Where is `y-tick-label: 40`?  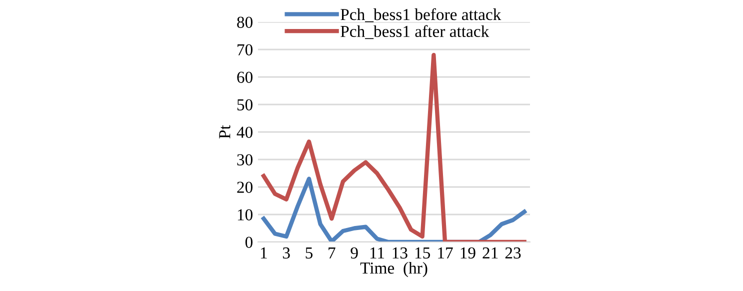 y-tick-label: 40 is located at coordinates (244, 132).